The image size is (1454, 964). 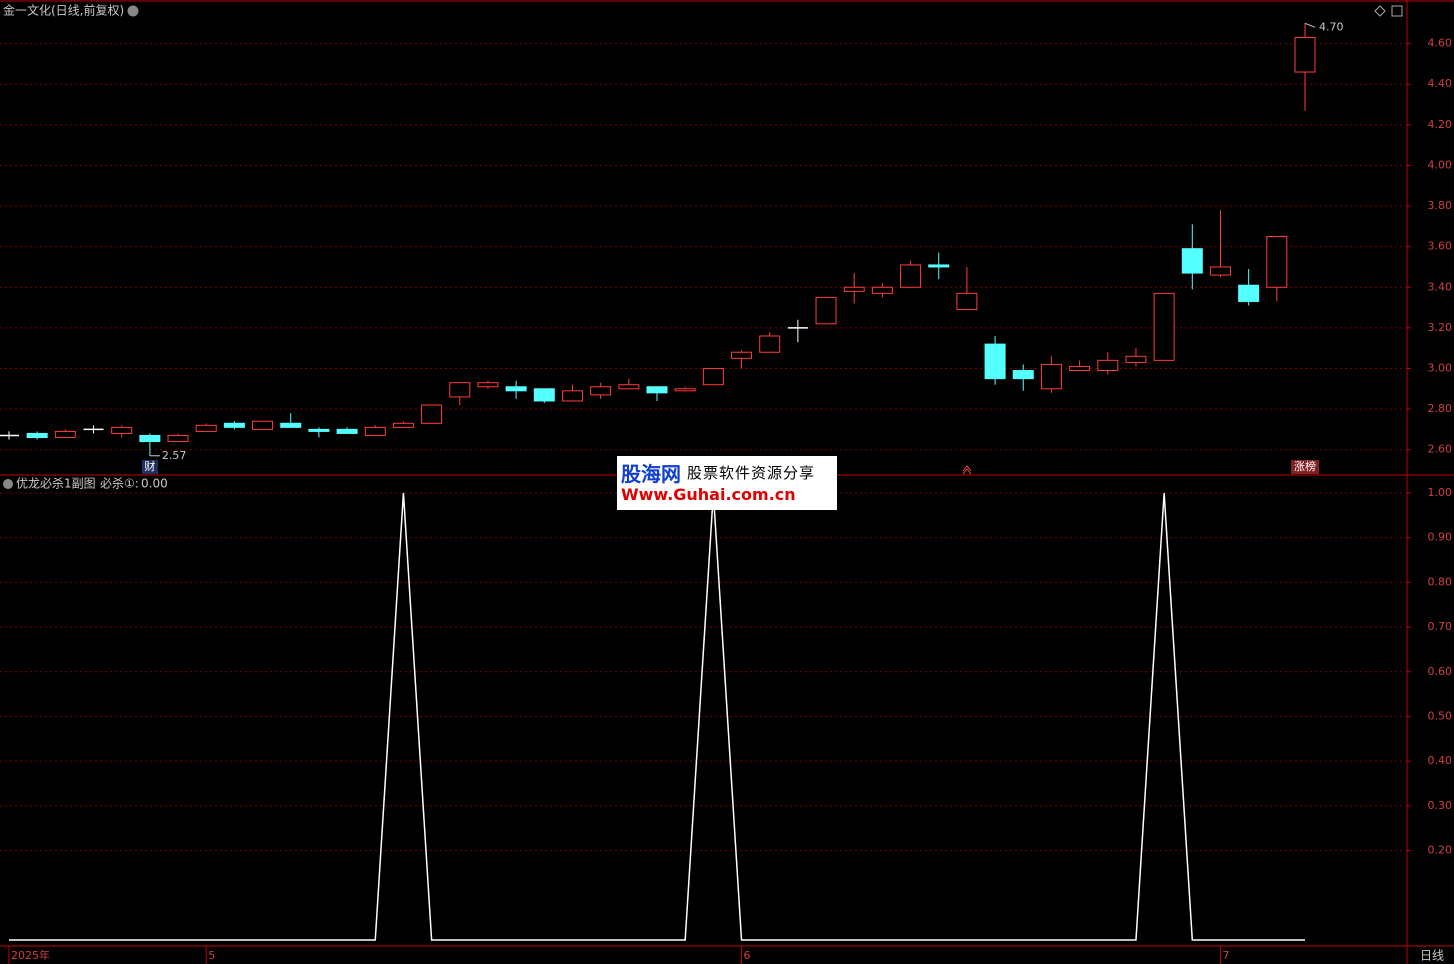 I want to click on chart-title: 金一文化(日线,前复权), so click(x=63, y=10).